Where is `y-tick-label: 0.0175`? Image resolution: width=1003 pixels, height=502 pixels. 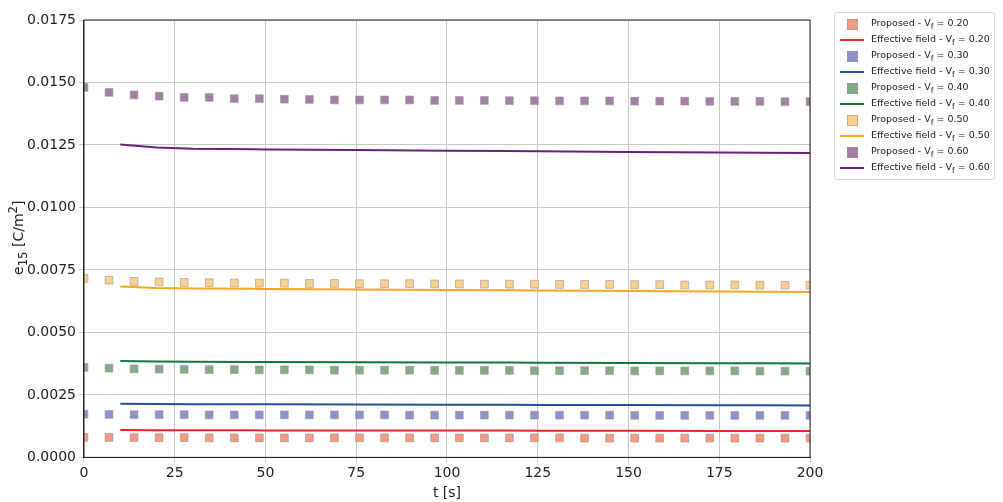 y-tick-label: 0.0175 is located at coordinates (51, 18).